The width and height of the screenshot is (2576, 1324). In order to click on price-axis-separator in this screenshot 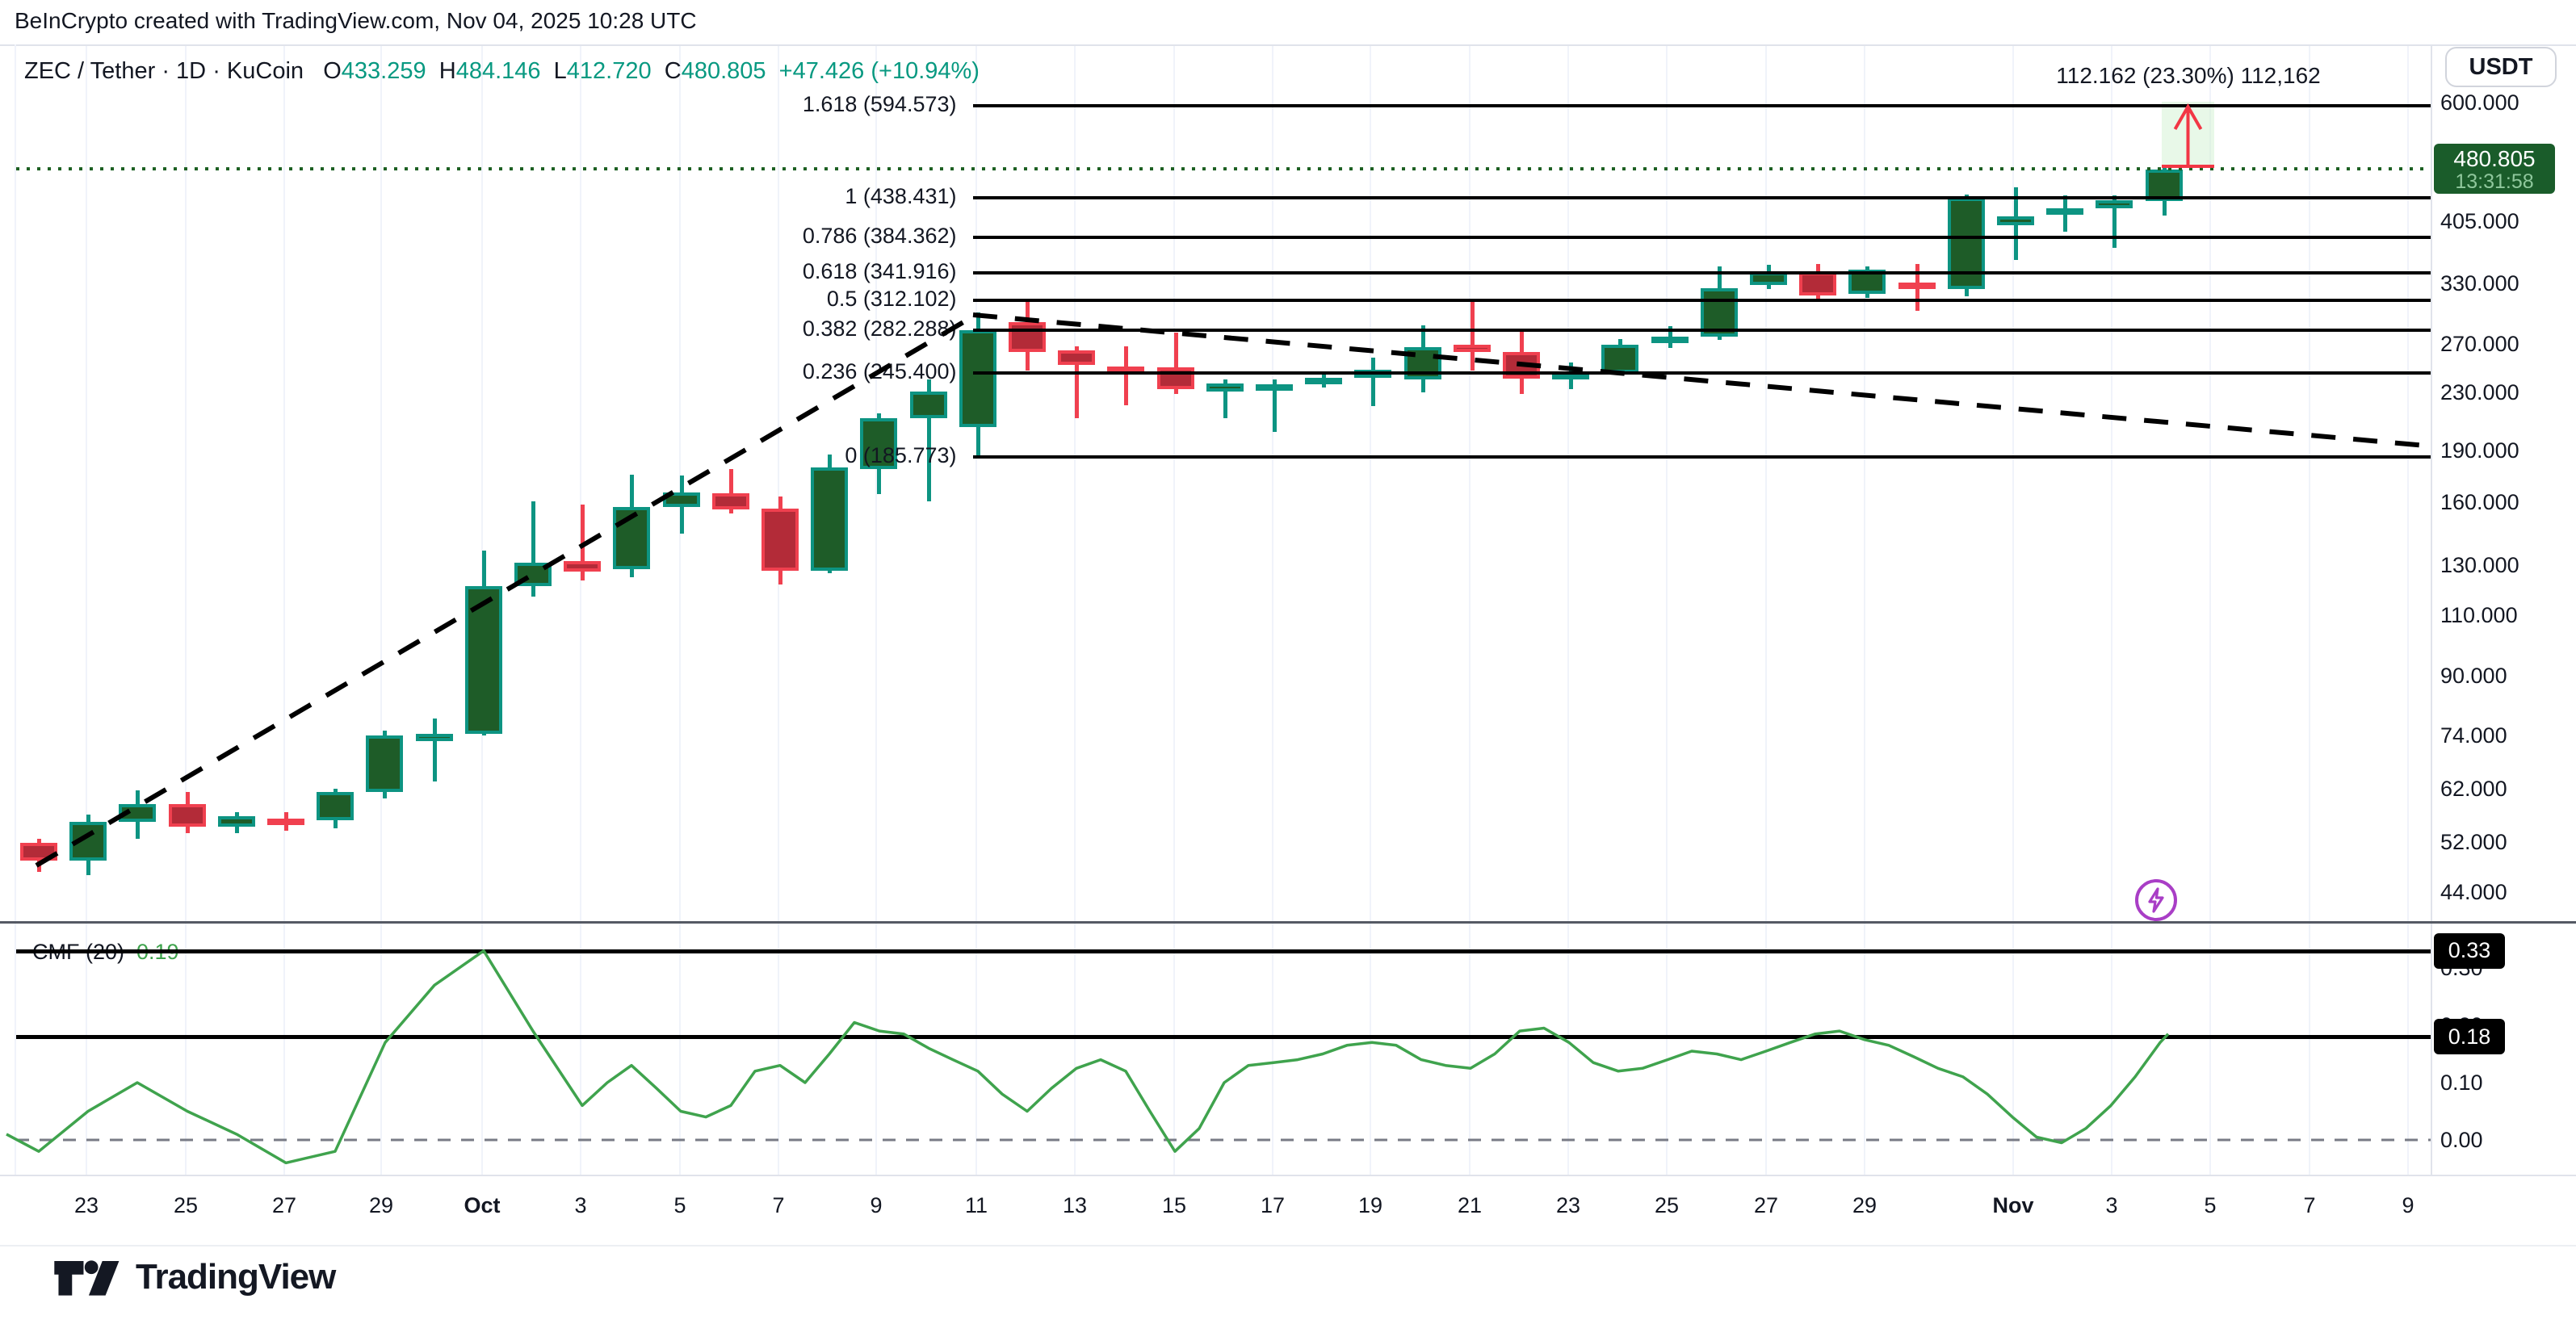, I will do `click(2431, 644)`.